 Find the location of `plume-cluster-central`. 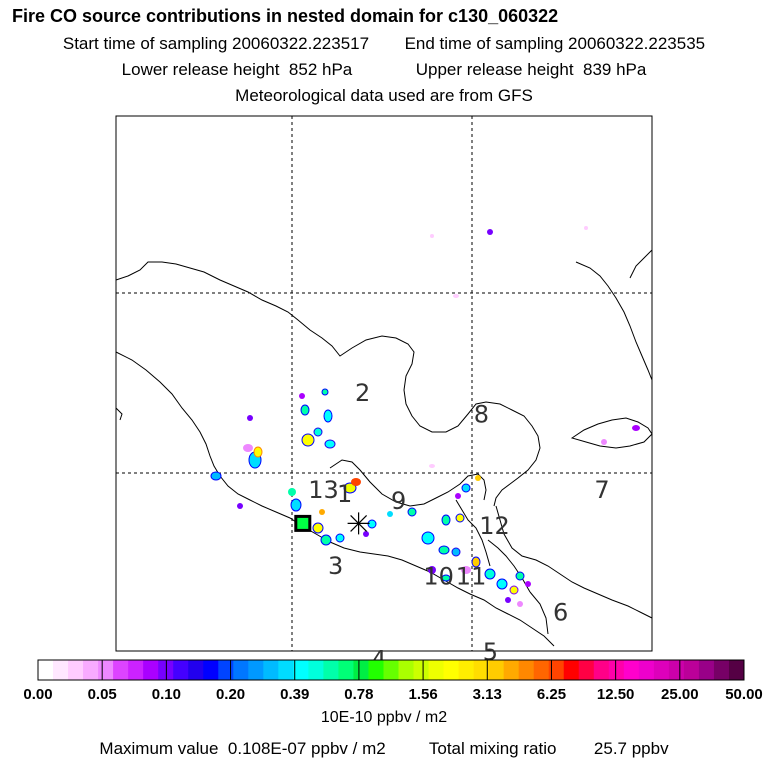

plume-cluster-central is located at coordinates (340, 467).